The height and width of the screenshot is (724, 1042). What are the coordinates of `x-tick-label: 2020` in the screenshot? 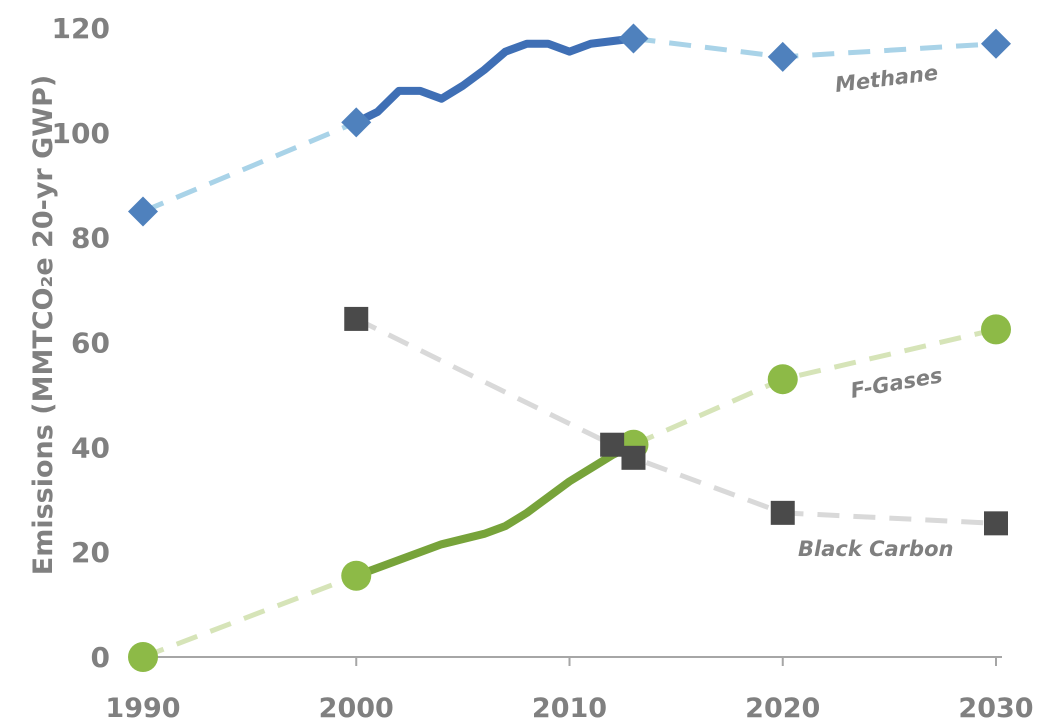 It's located at (782, 708).